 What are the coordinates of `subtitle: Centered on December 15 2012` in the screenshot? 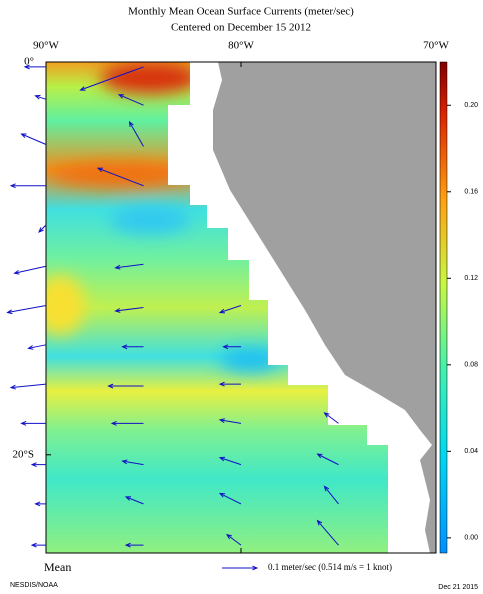 It's located at (241, 28).